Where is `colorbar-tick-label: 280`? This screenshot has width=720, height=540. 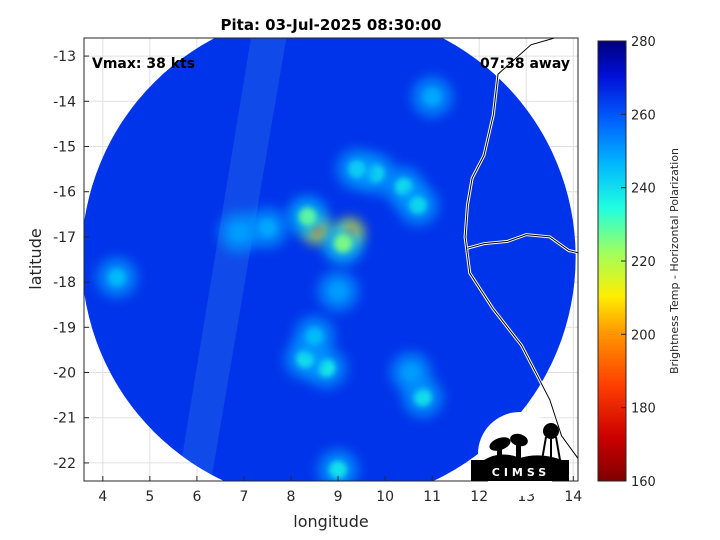 colorbar-tick-label: 280 is located at coordinates (643, 42).